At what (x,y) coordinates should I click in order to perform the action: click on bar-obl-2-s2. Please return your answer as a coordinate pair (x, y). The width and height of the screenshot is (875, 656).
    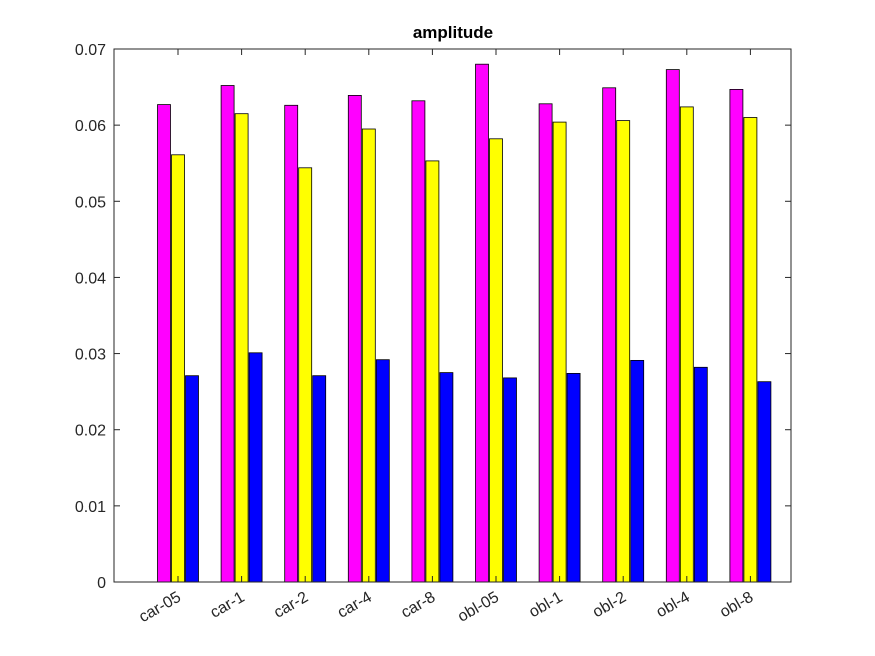
    Looking at the image, I should click on (623, 351).